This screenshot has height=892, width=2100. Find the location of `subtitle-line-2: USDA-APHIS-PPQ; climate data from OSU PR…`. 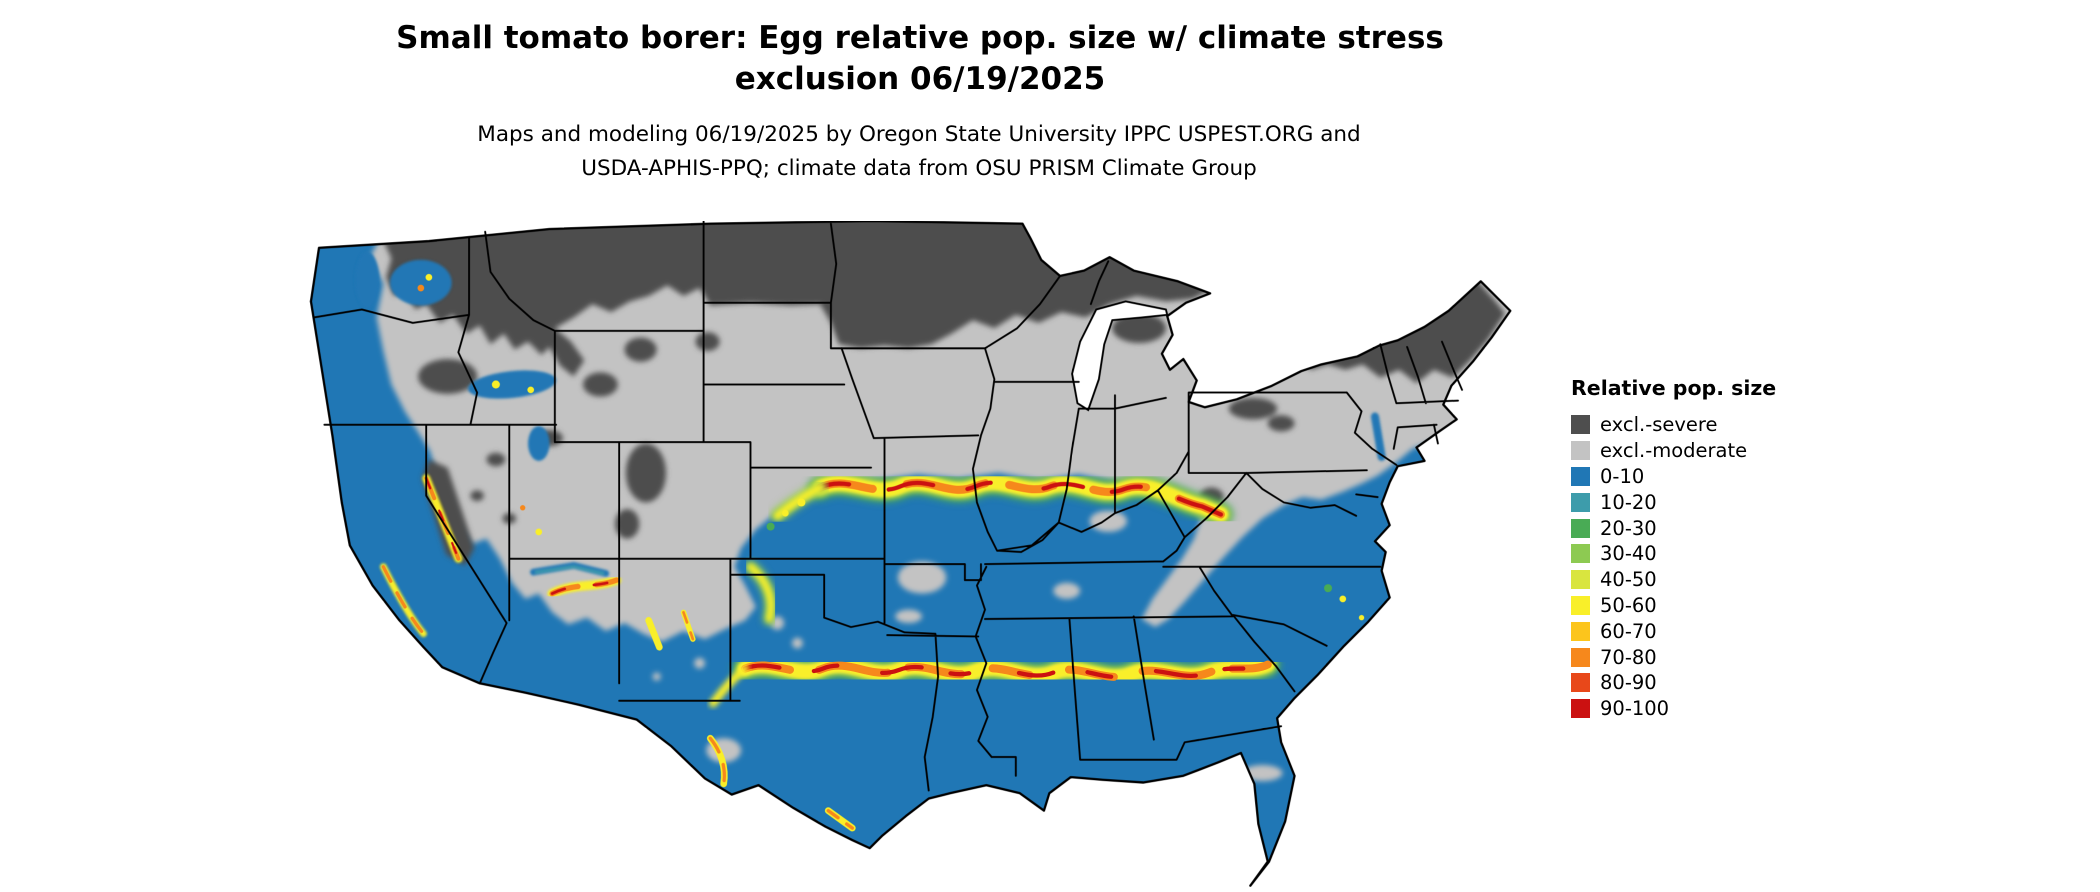

subtitle-line-2: USDA-APHIS-PPQ; climate data from OSU PR… is located at coordinates (919, 168).